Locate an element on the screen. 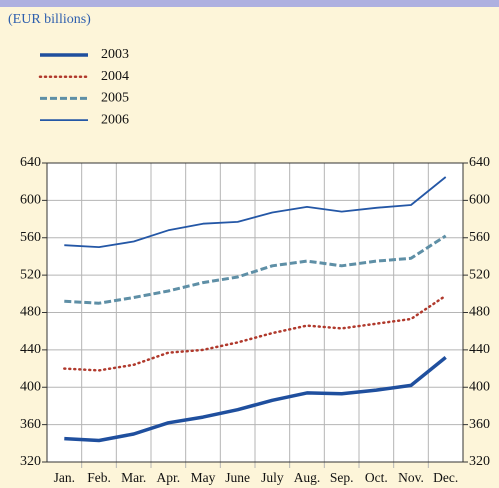 This screenshot has height=488, width=499. y-tick-label: 320 is located at coordinates (30, 461).